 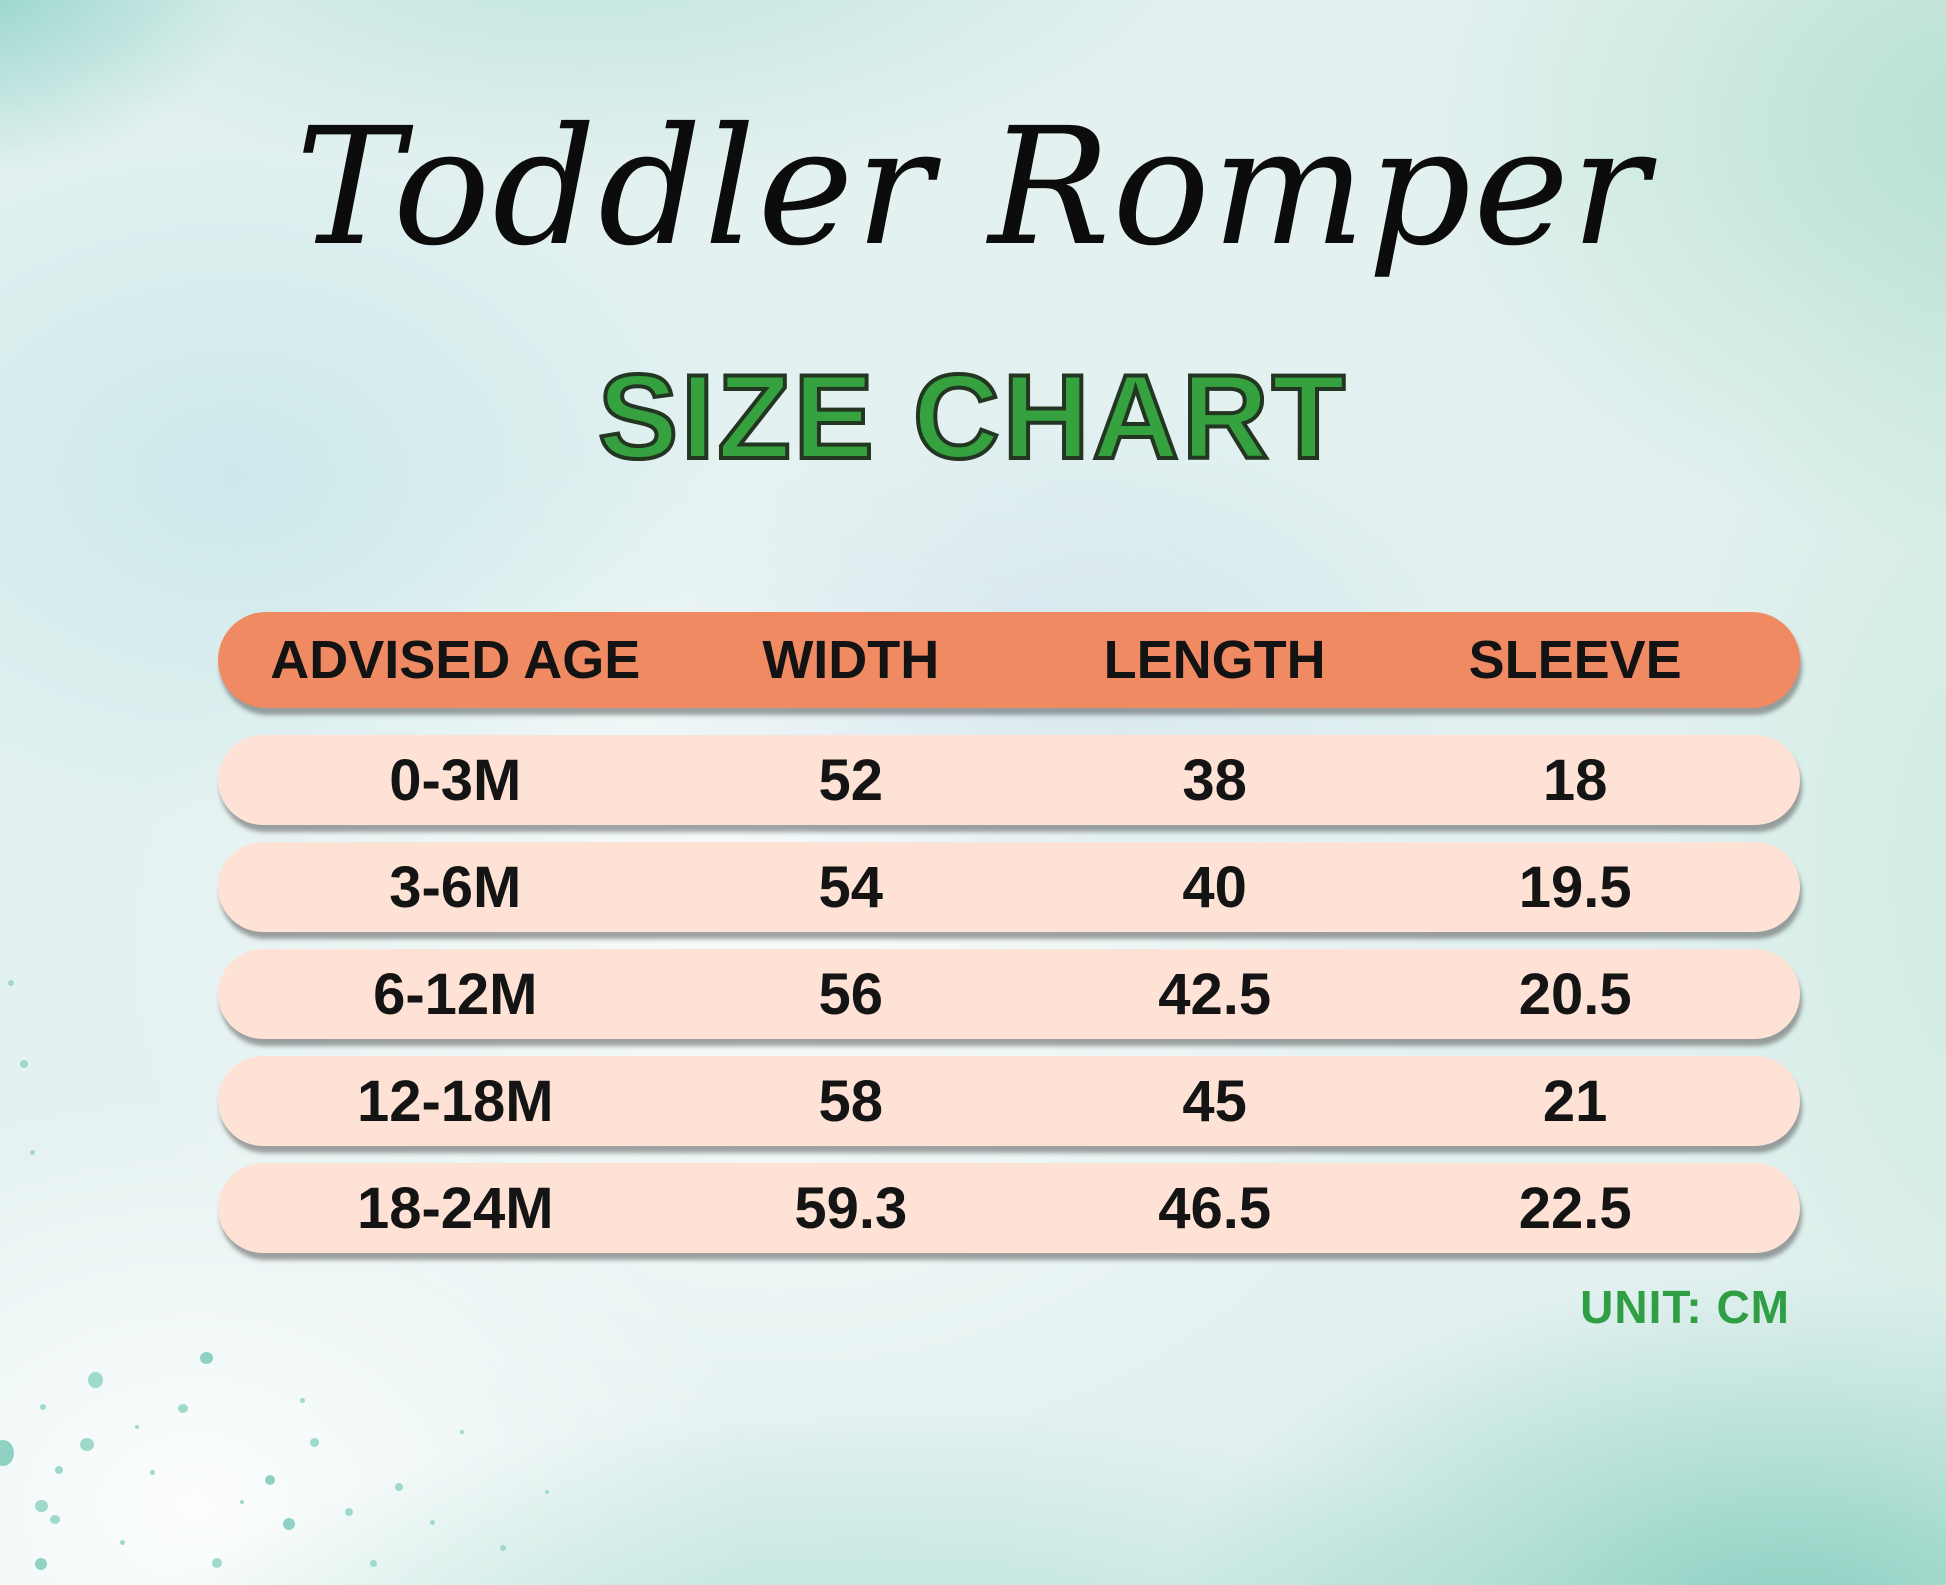 What do you see at coordinates (455, 780) in the screenshot?
I see `age-cell: 0-3M` at bounding box center [455, 780].